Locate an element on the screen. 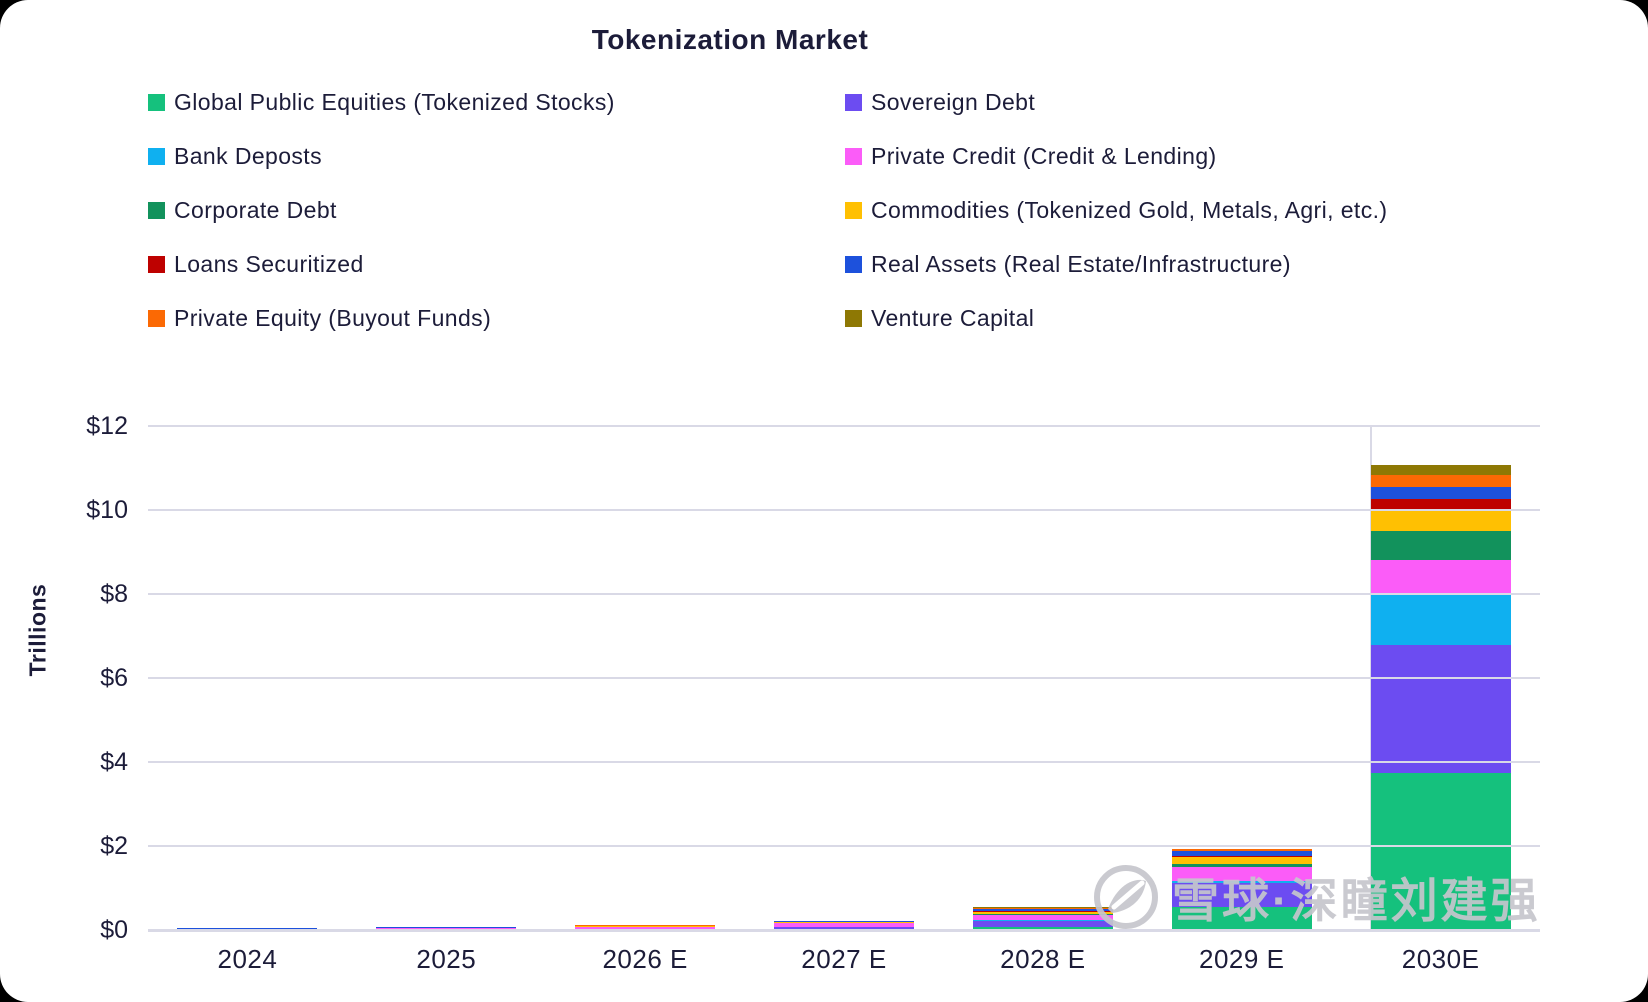  page-title: Tokenization Market is located at coordinates (730, 39).